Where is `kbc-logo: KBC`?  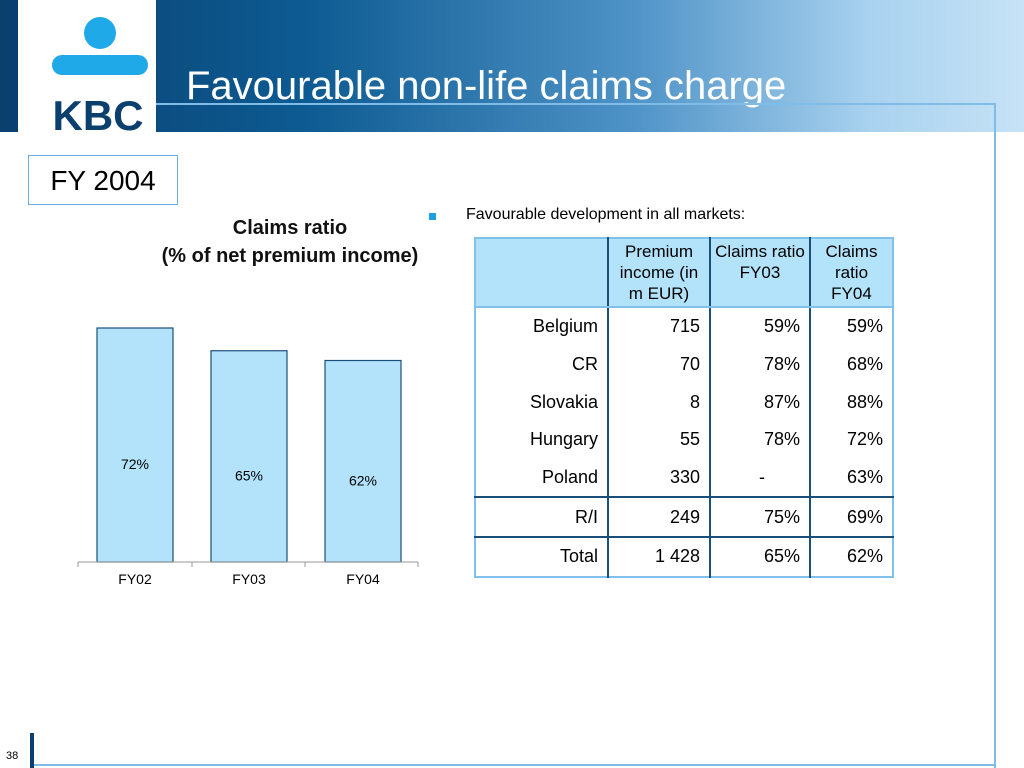
kbc-logo: KBC is located at coordinates (87, 66).